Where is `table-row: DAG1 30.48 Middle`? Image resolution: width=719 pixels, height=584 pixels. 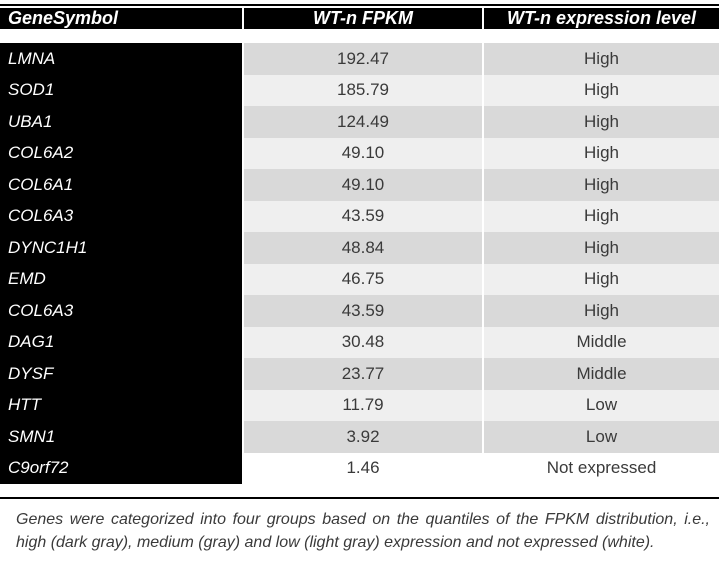
table-row: DAG1 30.48 Middle is located at coordinates (359, 342).